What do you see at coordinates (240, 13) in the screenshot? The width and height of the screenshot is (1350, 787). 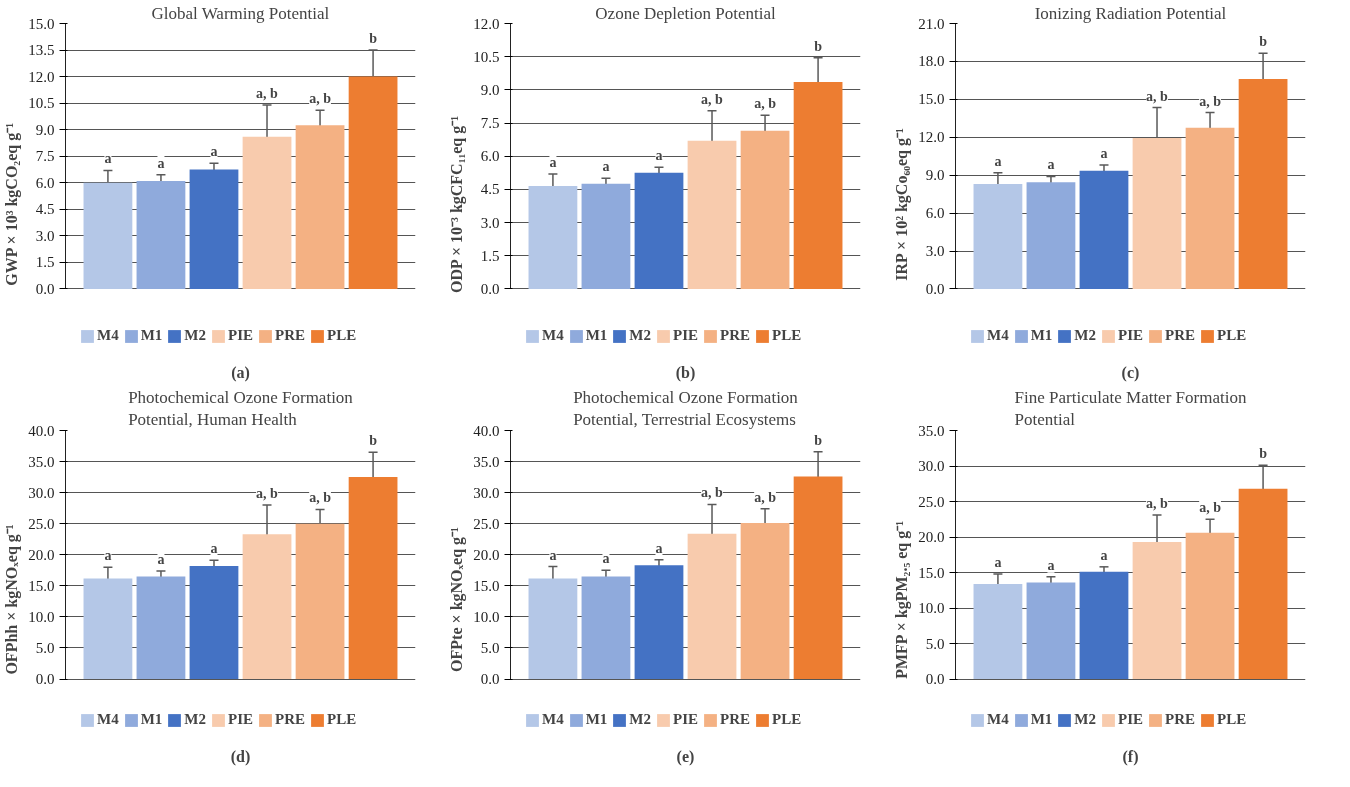 I see `chart-title: Global Warming Potential` at bounding box center [240, 13].